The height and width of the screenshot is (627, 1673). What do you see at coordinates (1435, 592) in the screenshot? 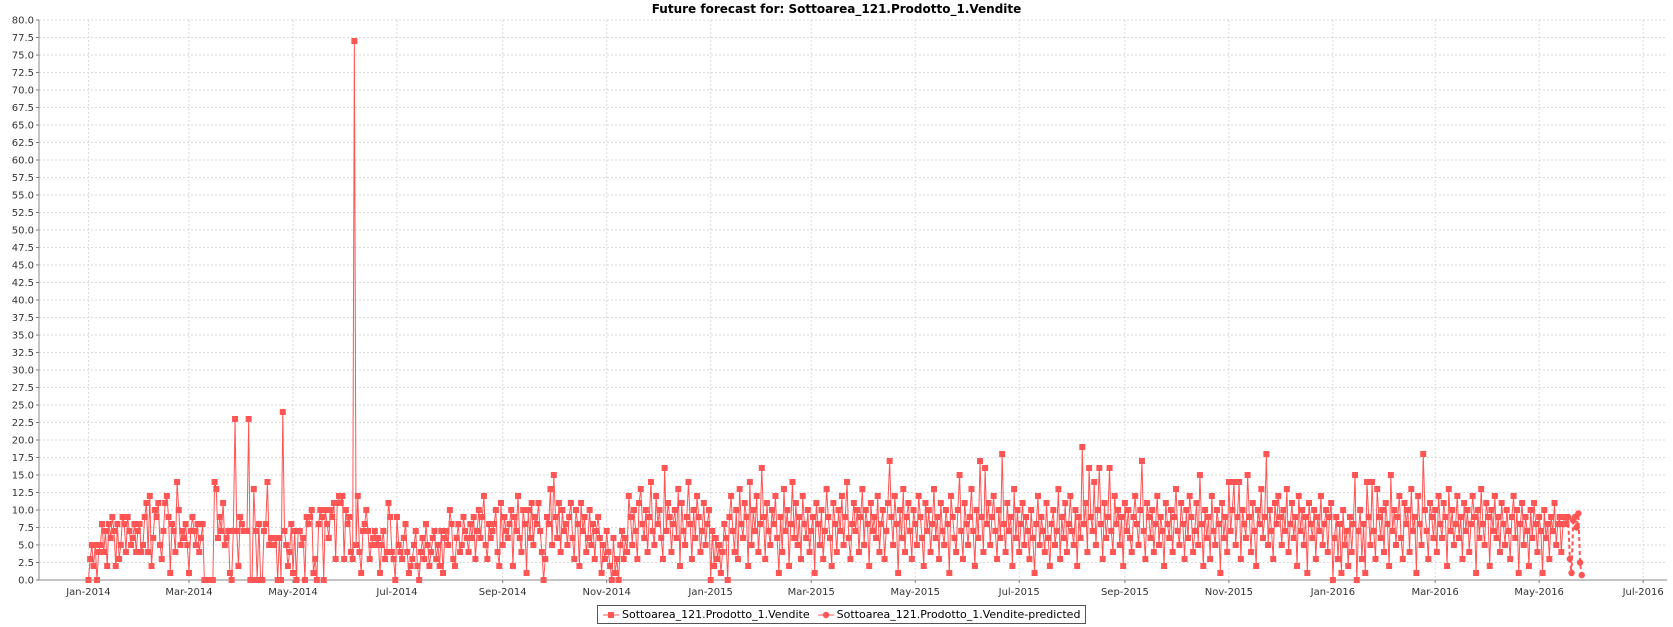
I see `x-tick-label: Mar-2016` at bounding box center [1435, 592].